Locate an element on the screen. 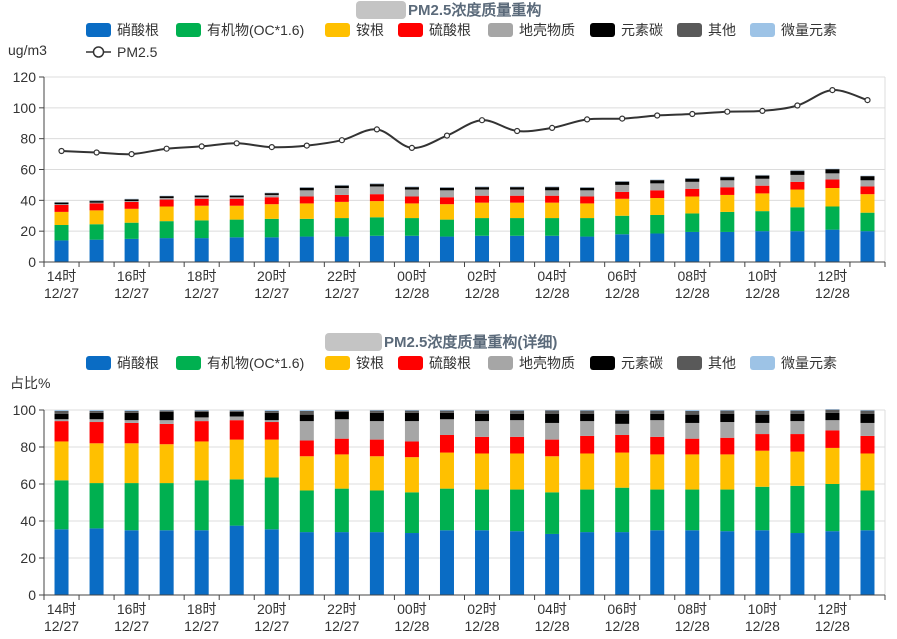 The width and height of the screenshot is (897, 639). legend-item-pm2-5: PM2.5 is located at coordinates (122, 52).